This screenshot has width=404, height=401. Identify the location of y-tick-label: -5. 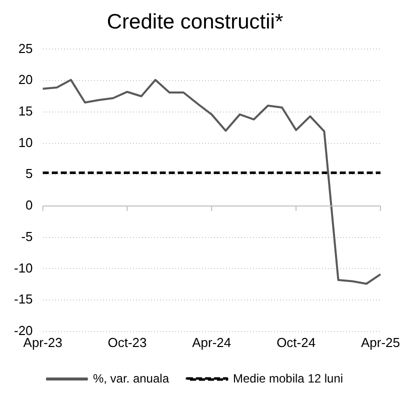
(27, 236).